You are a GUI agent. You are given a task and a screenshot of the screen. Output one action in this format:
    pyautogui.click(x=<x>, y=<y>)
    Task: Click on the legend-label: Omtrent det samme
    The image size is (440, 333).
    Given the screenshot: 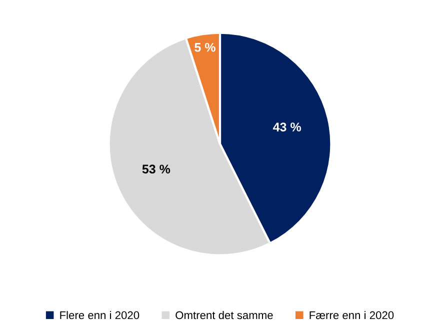 What is the action you would take?
    pyautogui.click(x=224, y=315)
    